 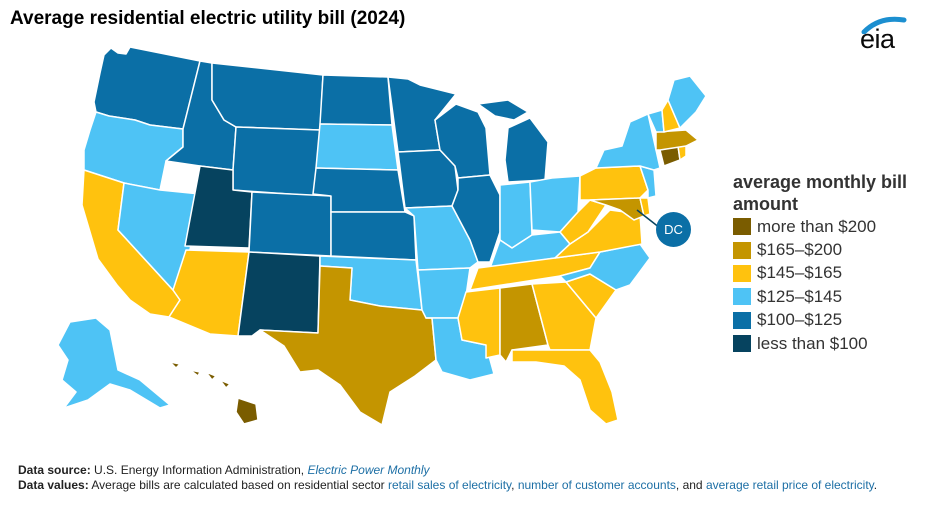 I want to click on state-AK, so click(x=114, y=363).